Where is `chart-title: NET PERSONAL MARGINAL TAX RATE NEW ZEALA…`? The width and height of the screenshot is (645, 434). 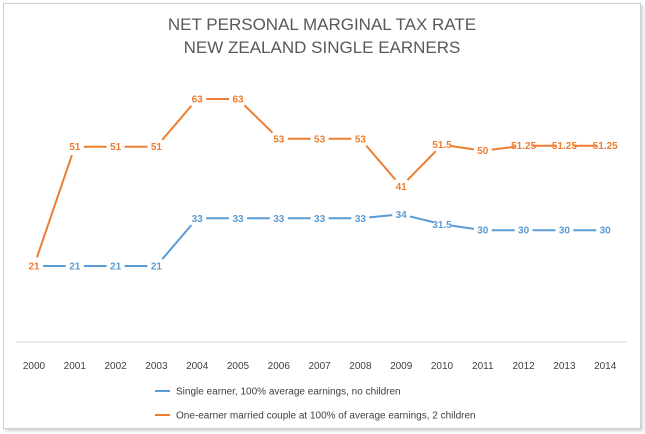 chart-title: NET PERSONAL MARGINAL TAX RATE NEW ZEALA… is located at coordinates (322, 36).